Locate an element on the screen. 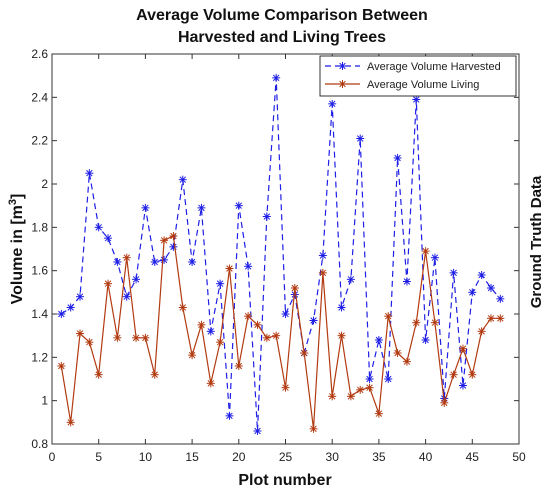  y-tick-label: 1 is located at coordinates (44, 401).